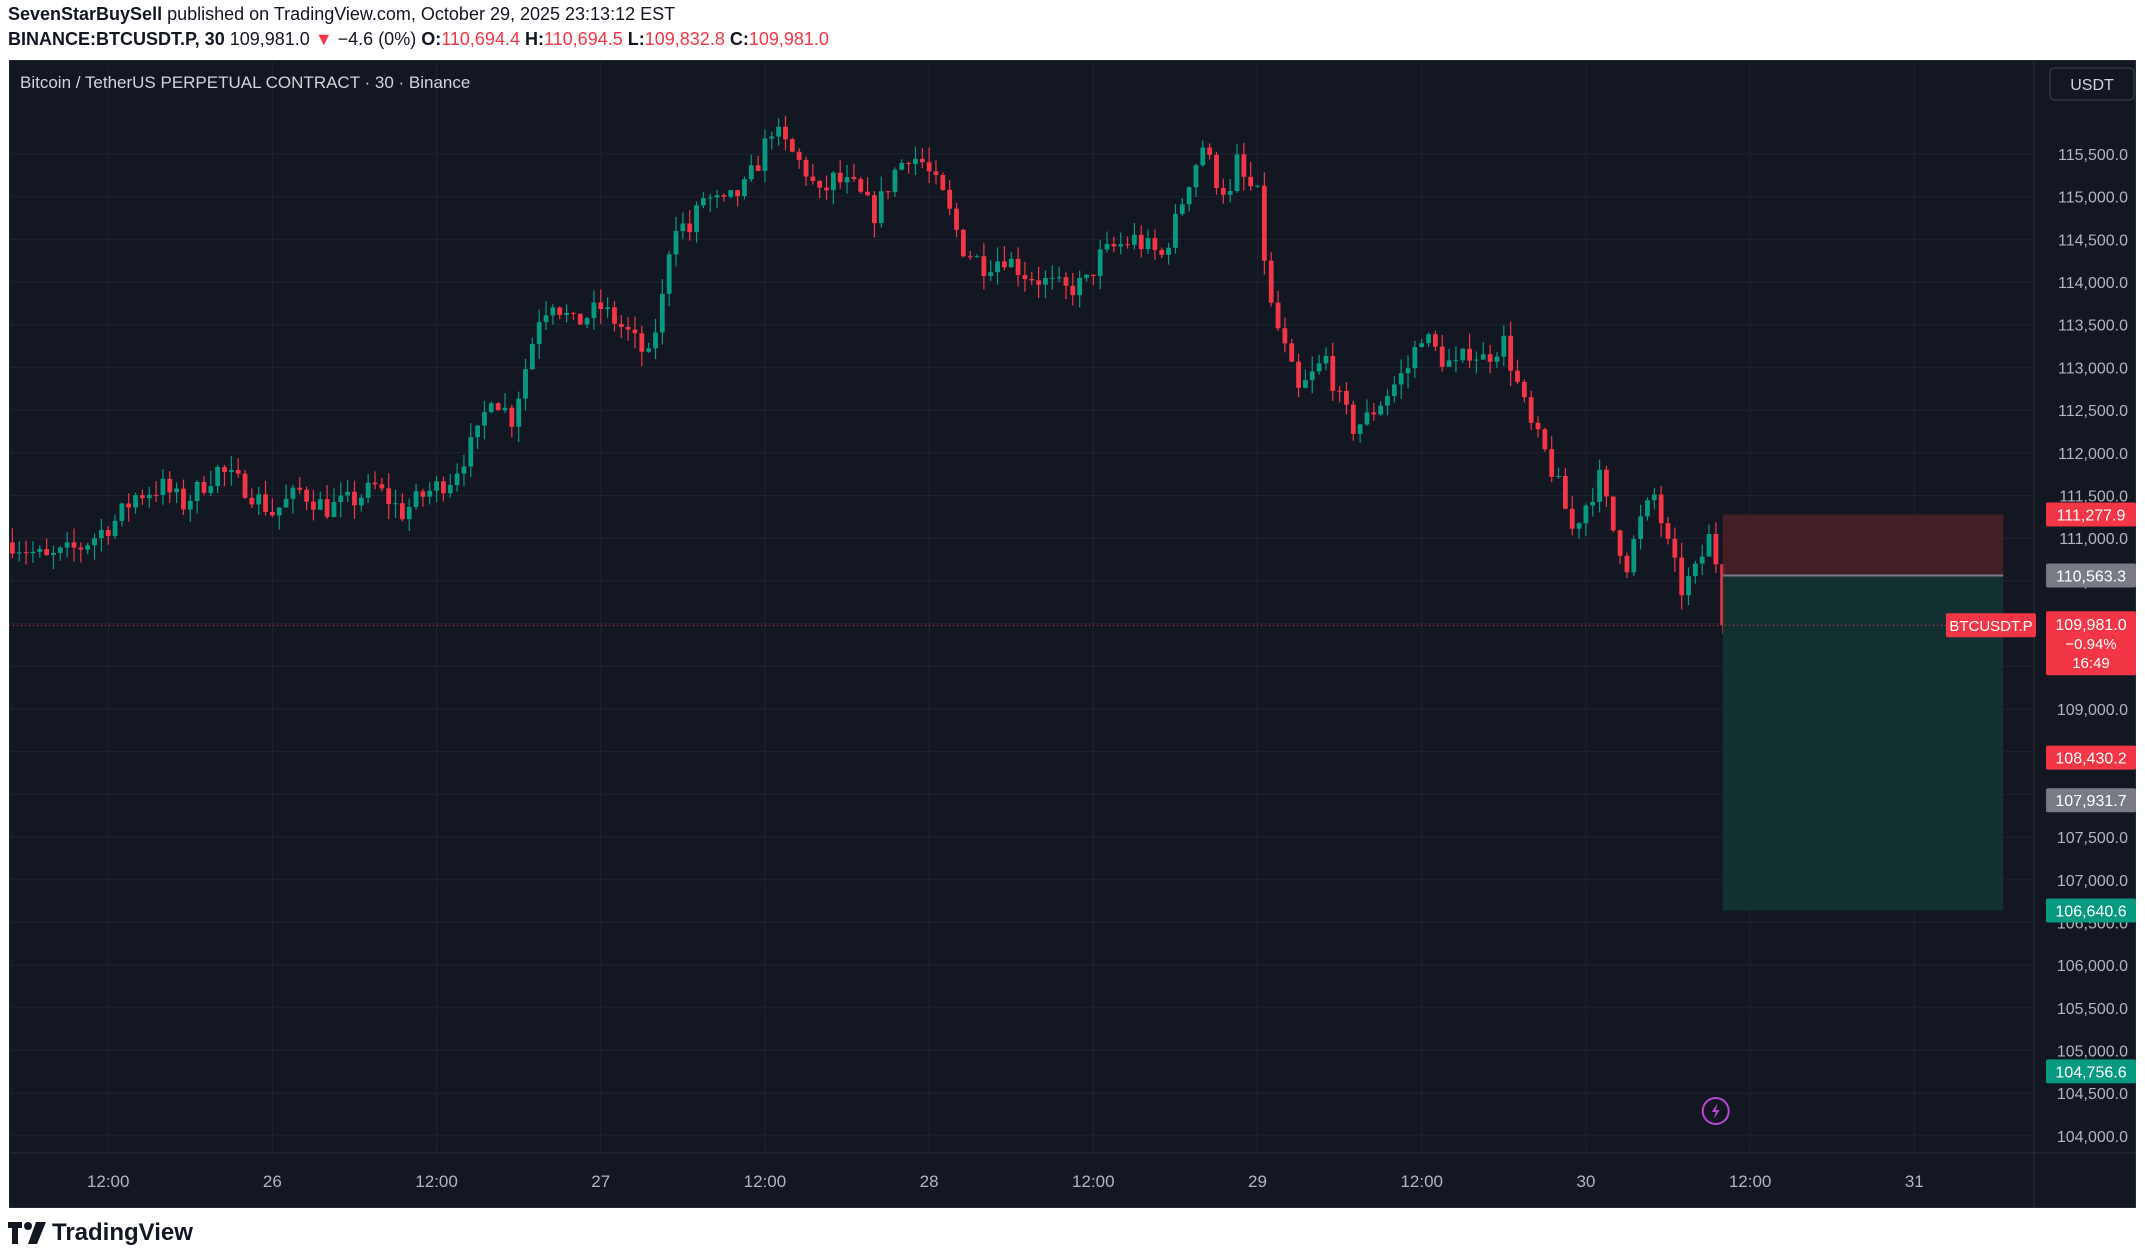 Image resolution: width=2145 pixels, height=1259 pixels. I want to click on x-tick-label: 30, so click(1585, 1181).